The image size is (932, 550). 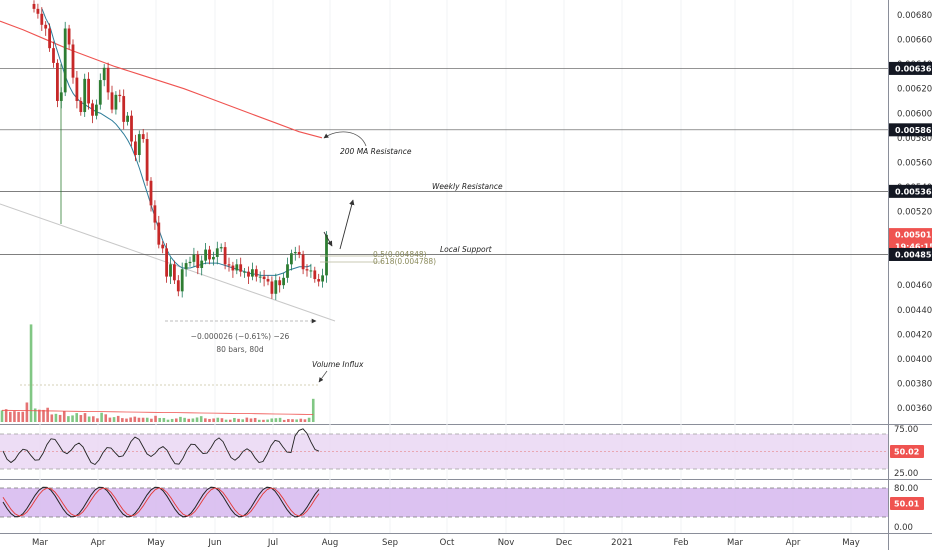 What do you see at coordinates (466, 249) in the screenshot?
I see `local-support-label: Local Support` at bounding box center [466, 249].